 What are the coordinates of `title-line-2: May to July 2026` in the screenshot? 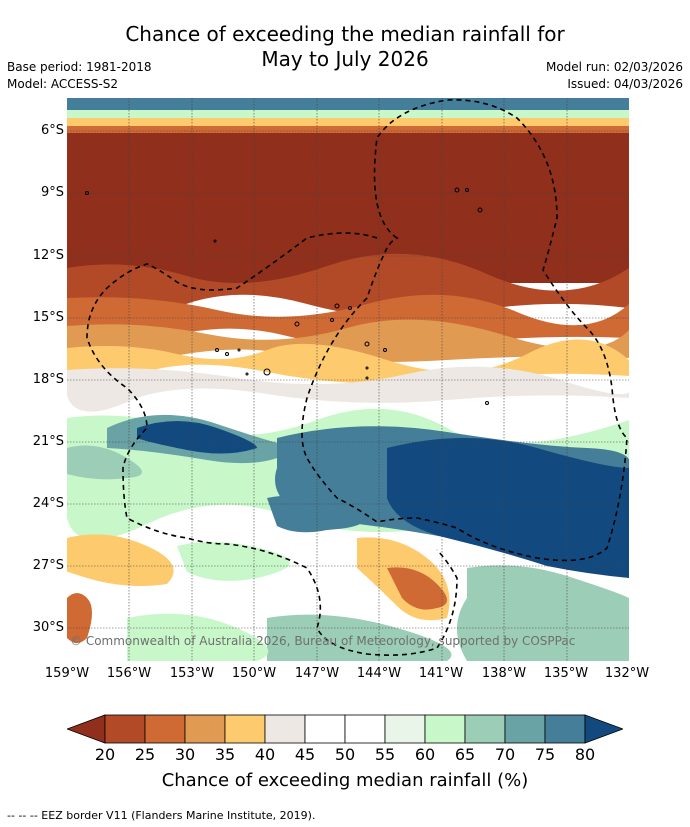 It's located at (345, 59).